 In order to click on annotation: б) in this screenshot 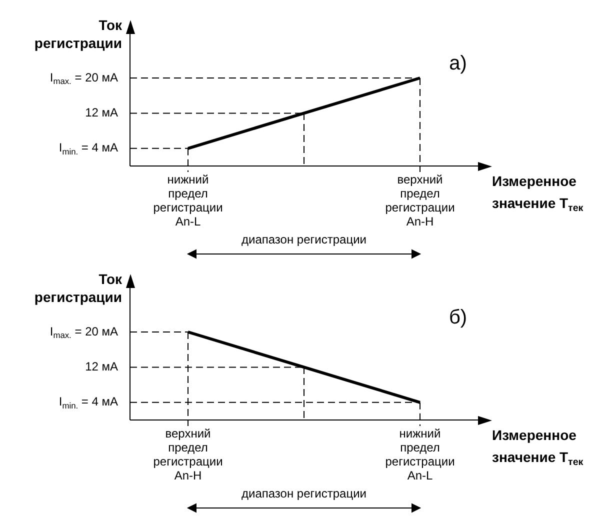, I will do `click(458, 317)`.